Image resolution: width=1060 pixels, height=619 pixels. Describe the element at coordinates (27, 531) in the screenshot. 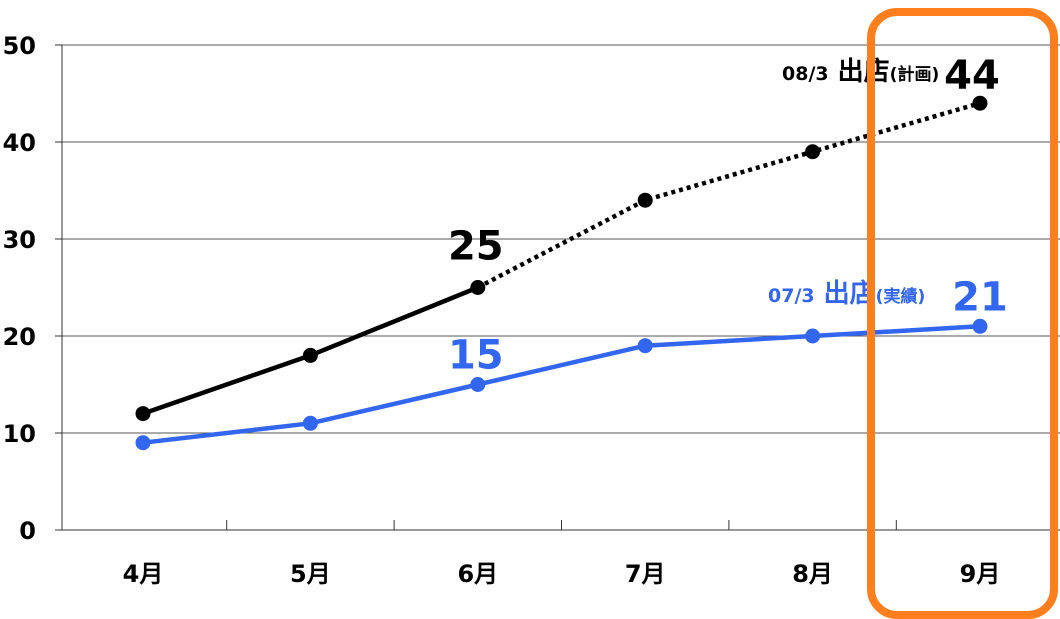

I see `y-tick-label: 0` at that location.